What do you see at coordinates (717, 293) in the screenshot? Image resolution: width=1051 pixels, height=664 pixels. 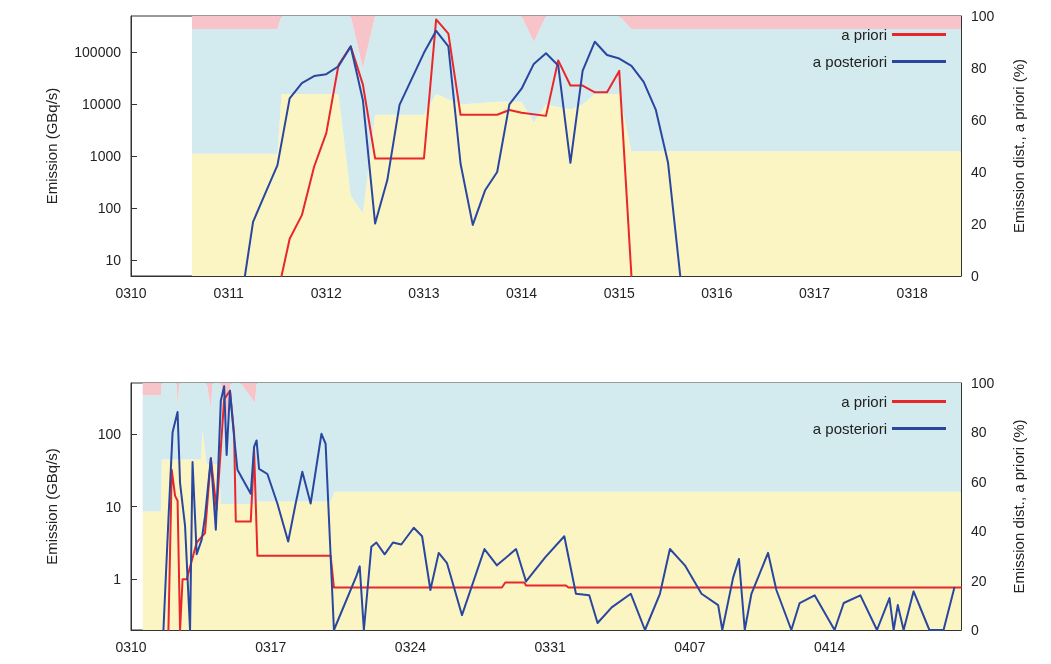 I see `x-tick-label: 0316` at bounding box center [717, 293].